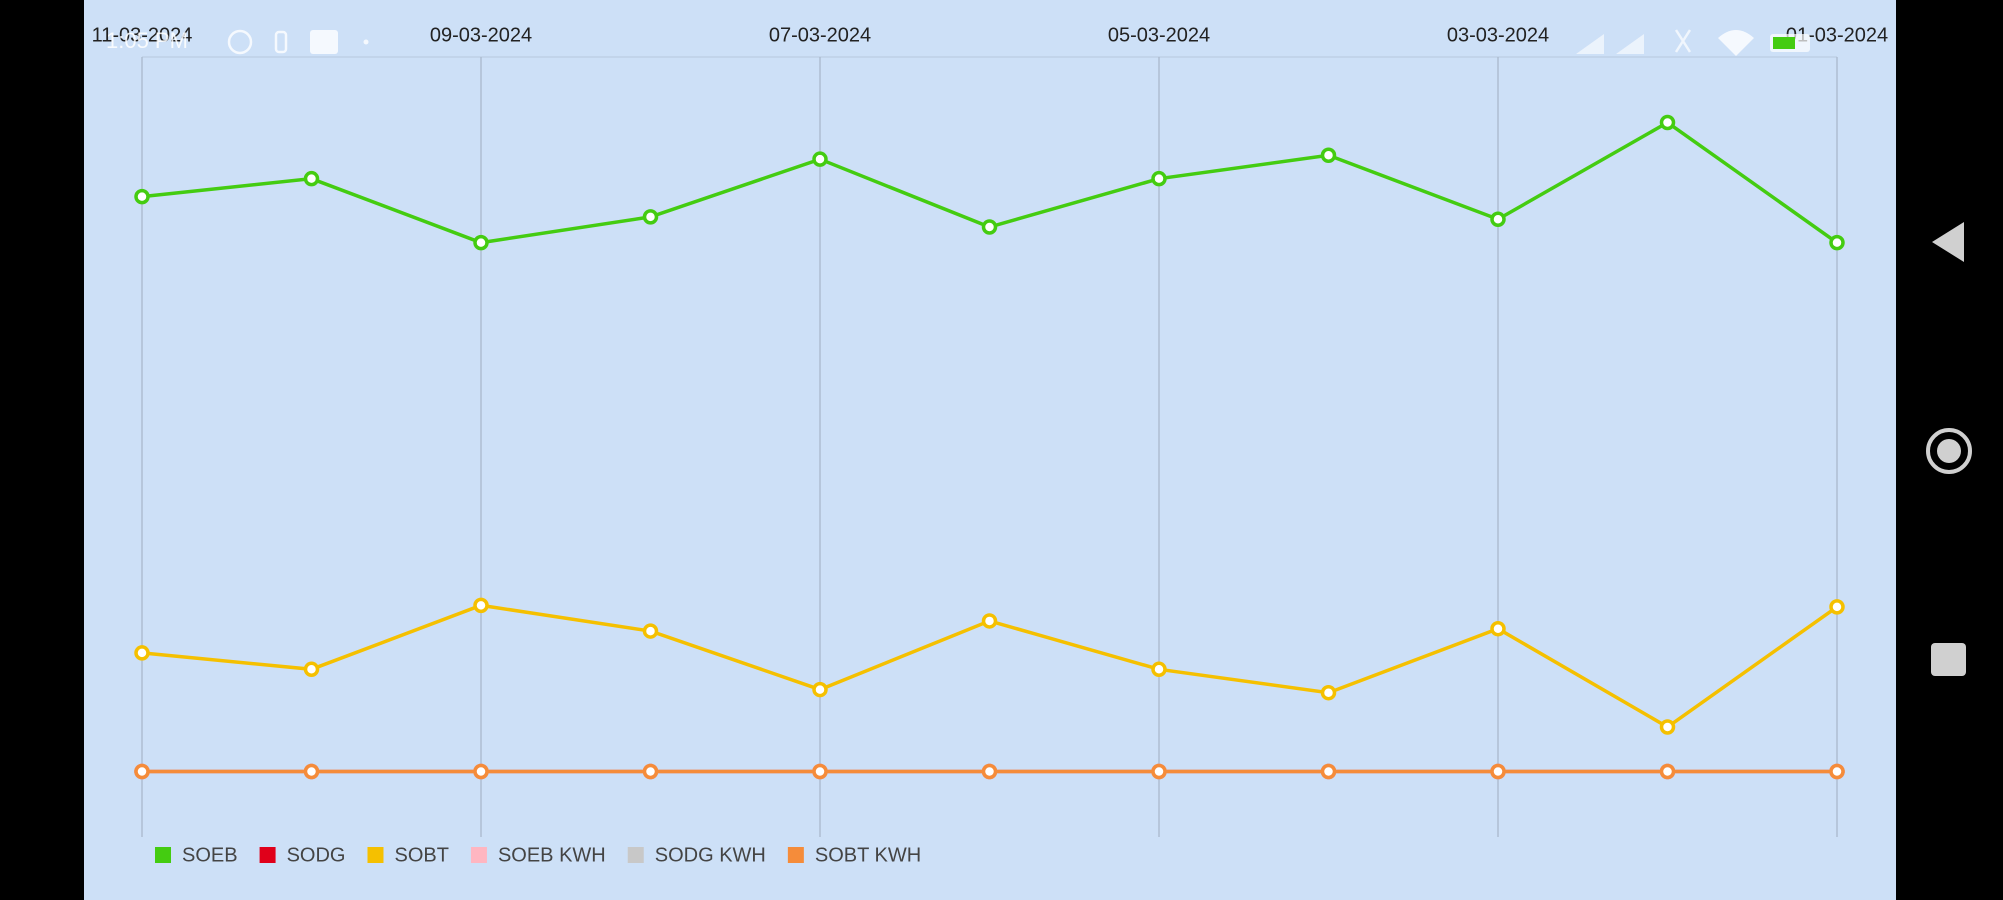  I want to click on nav-back, so click(1948, 242).